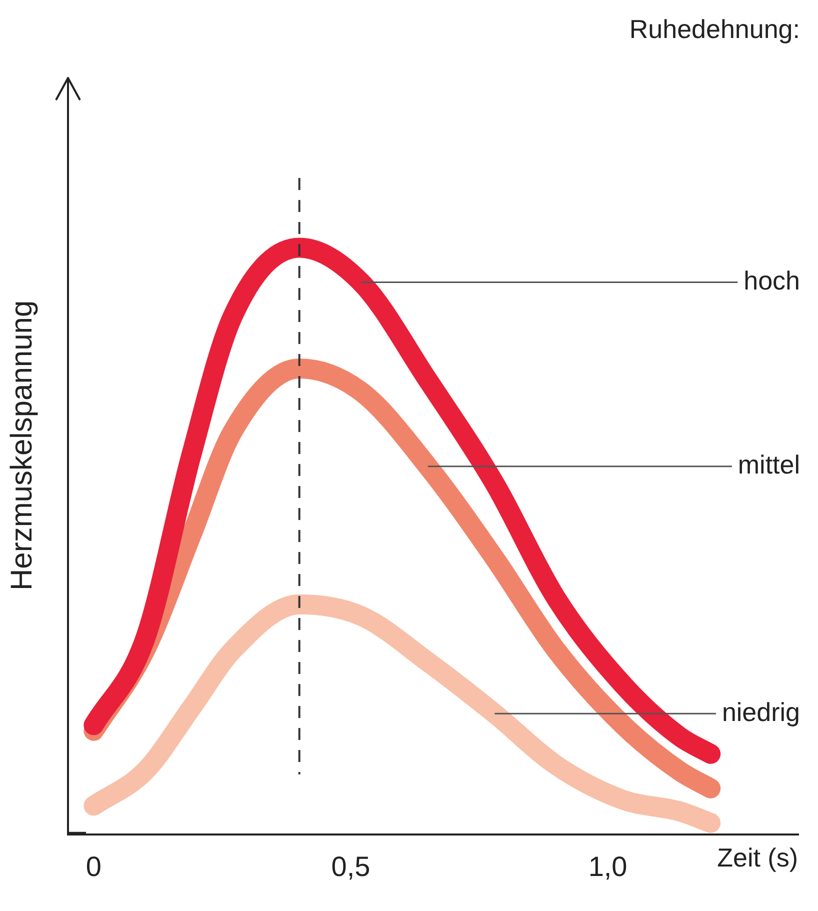  Describe the element at coordinates (94, 866) in the screenshot. I see `x-tick-label: 0` at that location.